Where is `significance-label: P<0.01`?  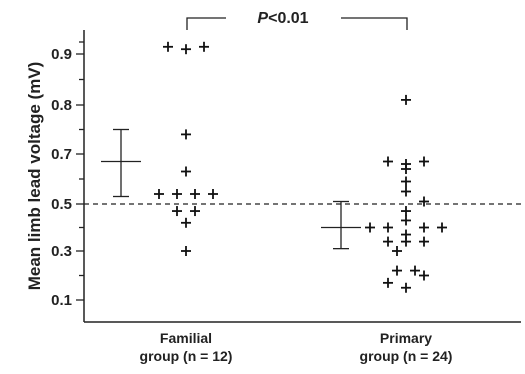
significance-label: P<0.01 is located at coordinates (282, 18).